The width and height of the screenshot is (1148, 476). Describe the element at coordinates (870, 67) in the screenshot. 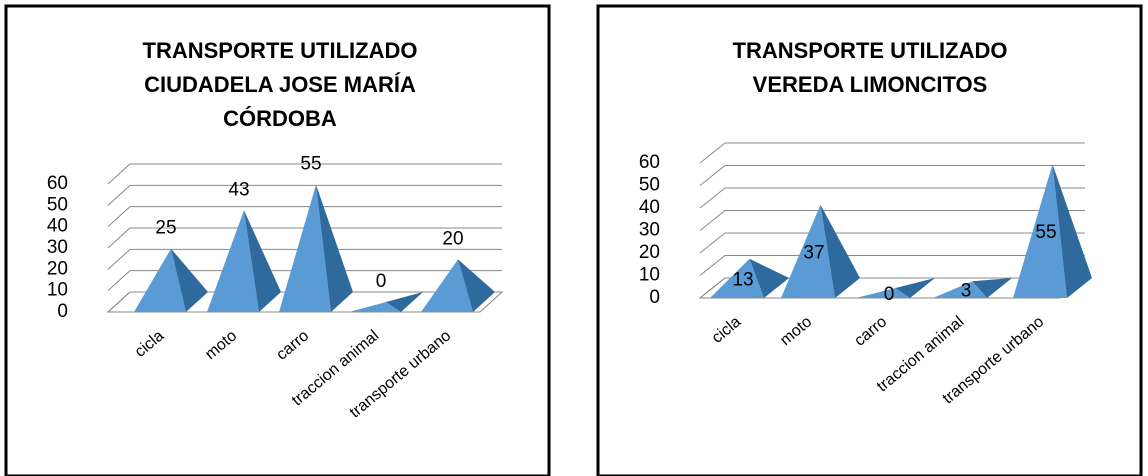

I see `chart-title: TRANSPORTE UTILIZADO VEREDA LIMONCITOS` at that location.